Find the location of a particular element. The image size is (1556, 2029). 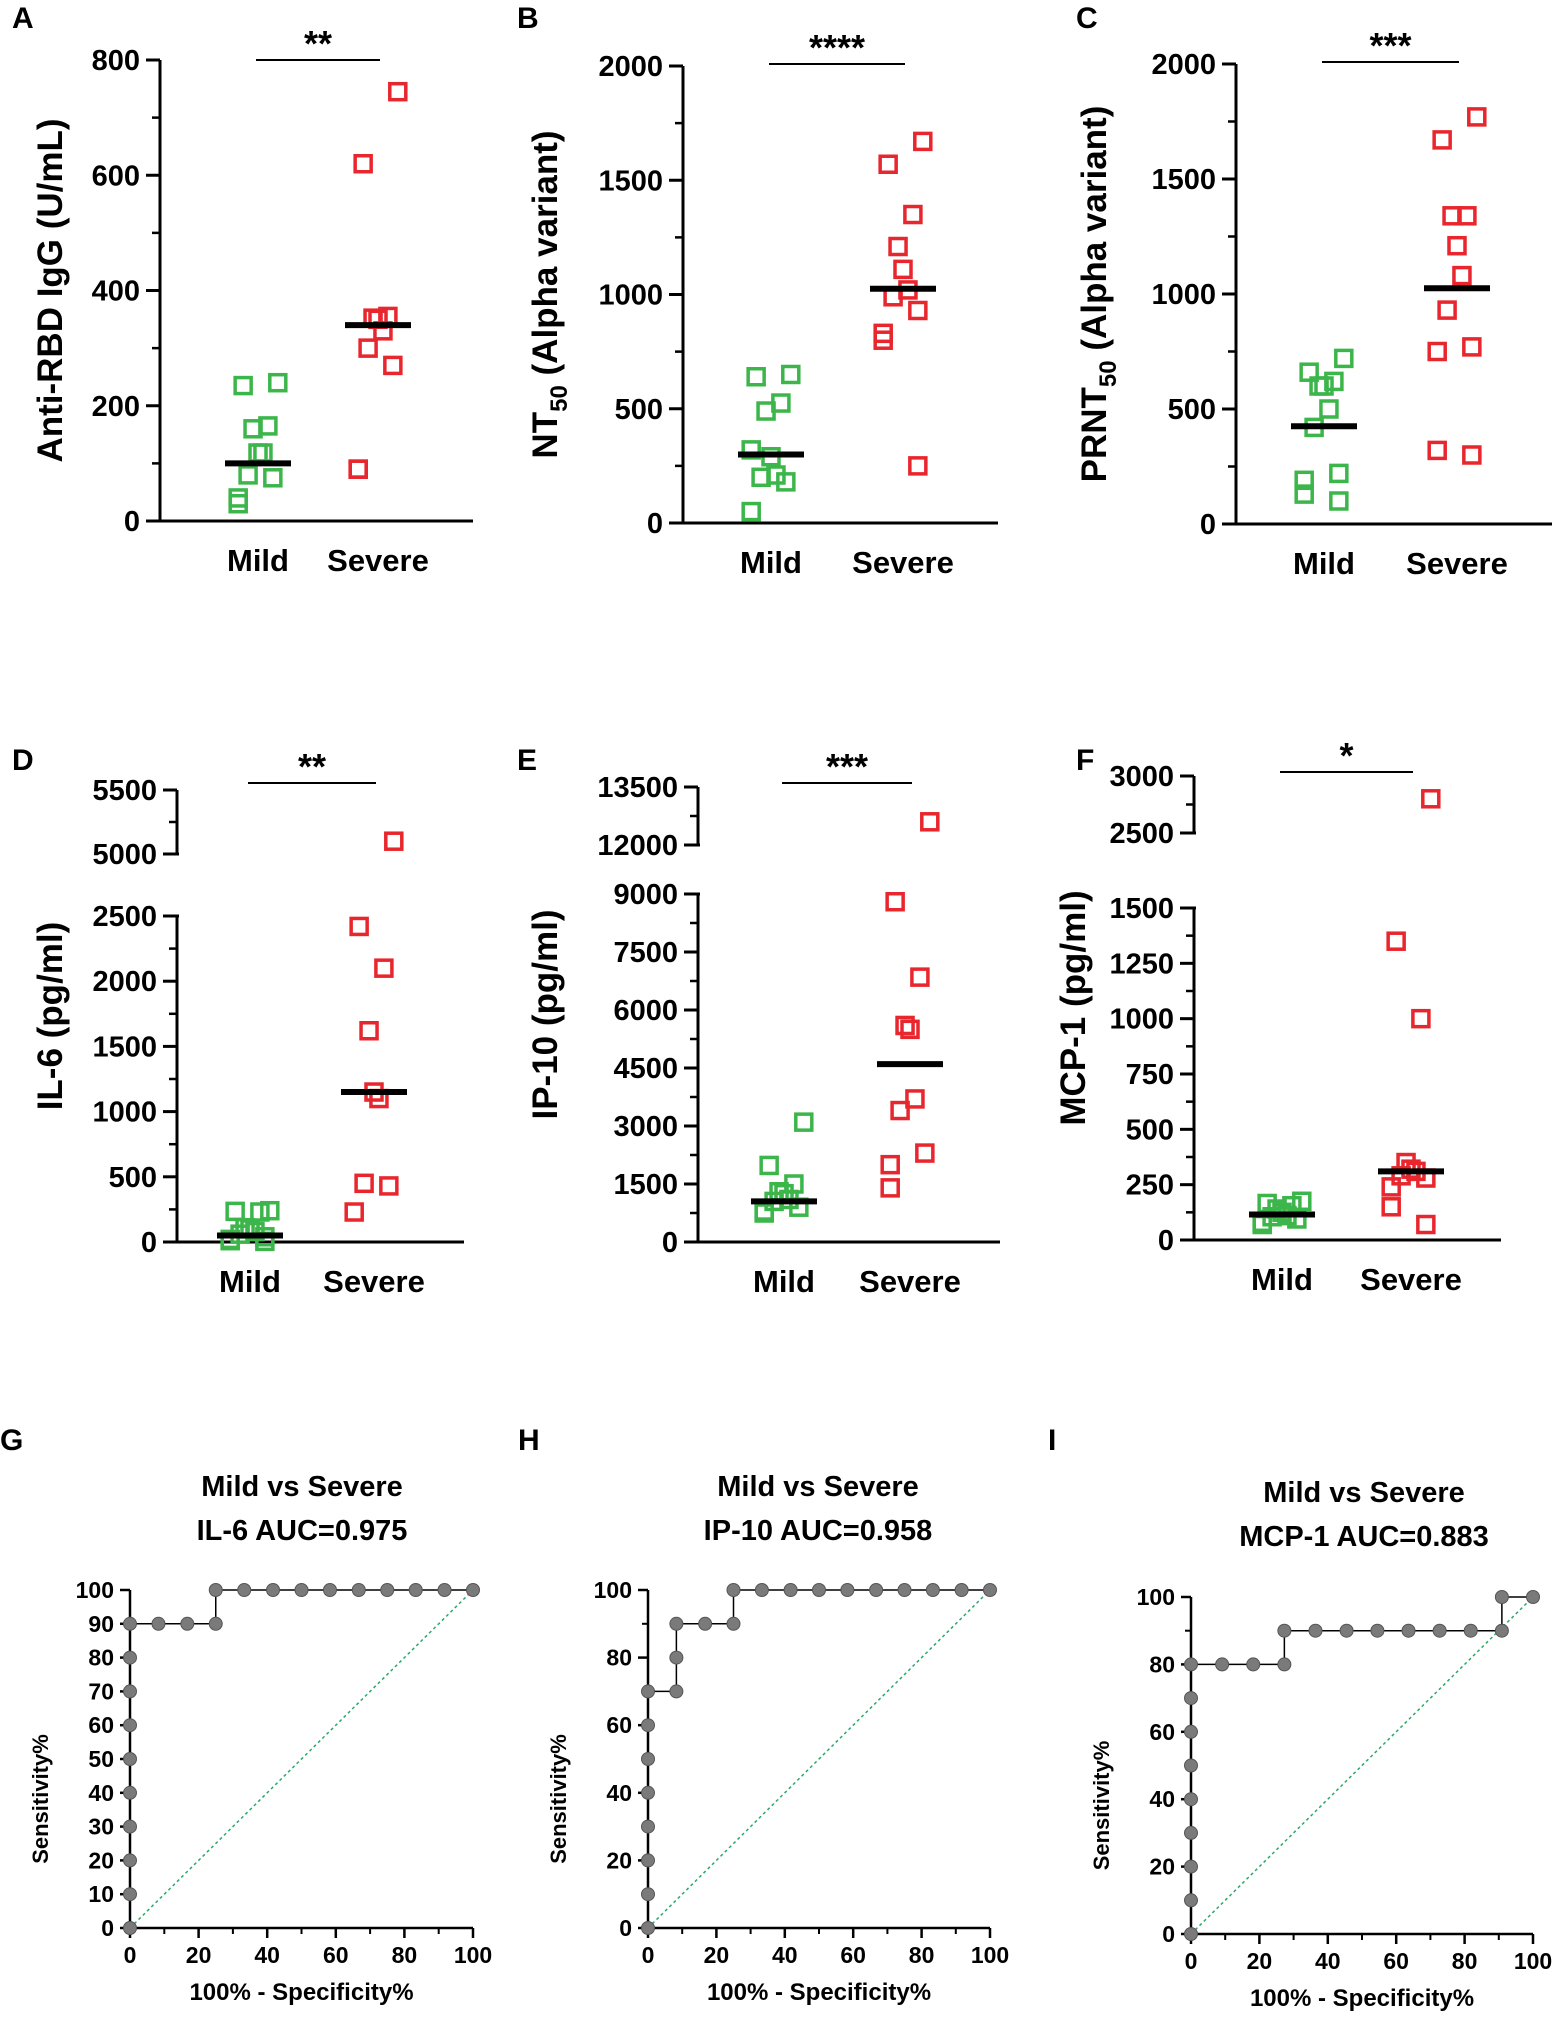

y-tick-label: 30 is located at coordinates (101, 1827).